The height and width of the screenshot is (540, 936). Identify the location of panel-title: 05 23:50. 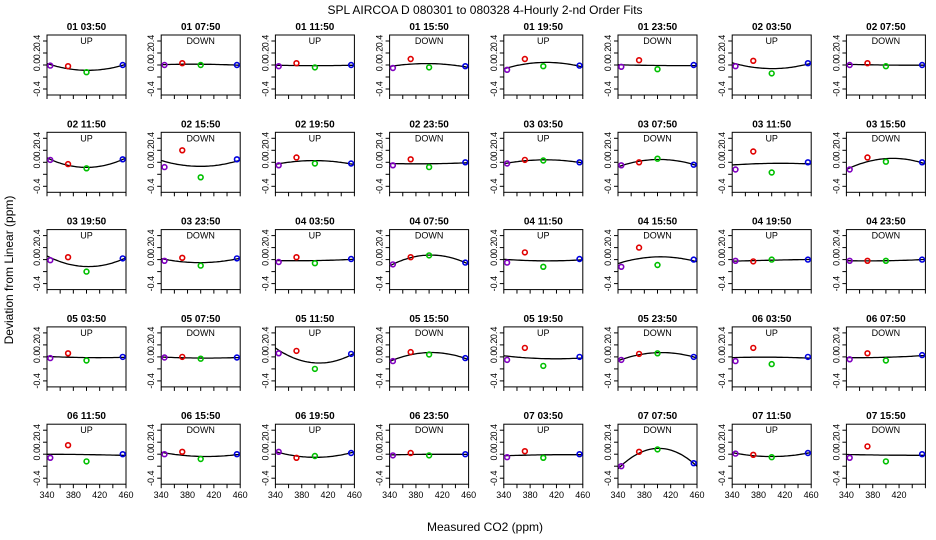
(658, 319).